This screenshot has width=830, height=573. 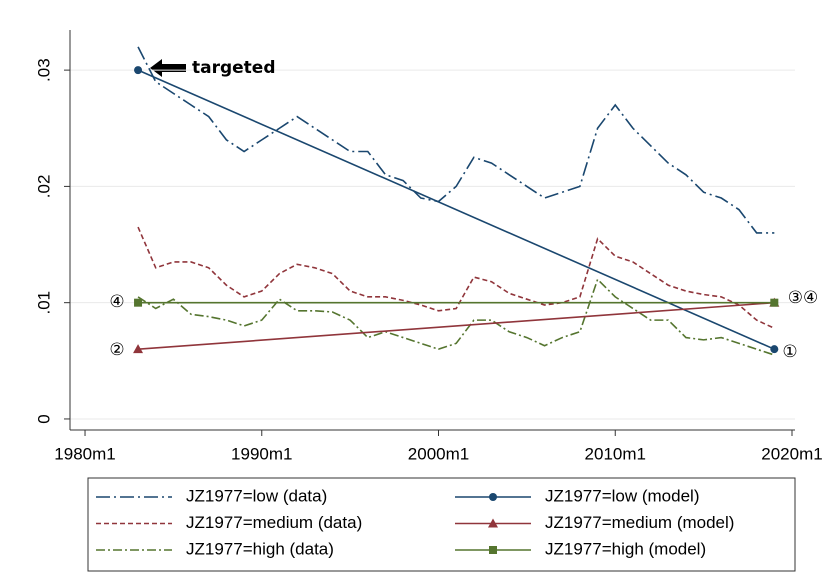 What do you see at coordinates (274, 522) in the screenshot?
I see `legend-label: JZ1977=medium (data)` at bounding box center [274, 522].